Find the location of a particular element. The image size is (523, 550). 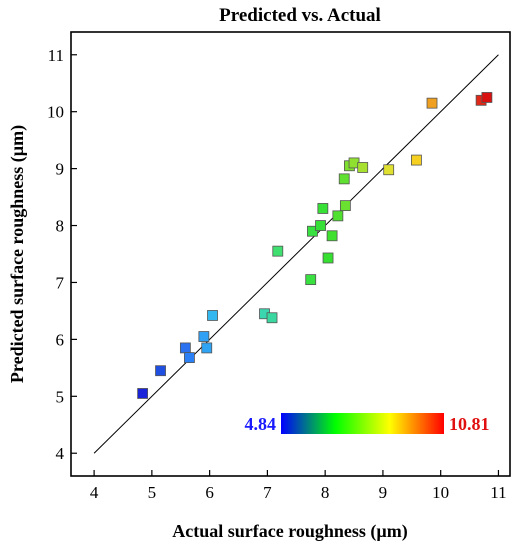

chart-title: Predicted vs. Actual is located at coordinates (300, 15).